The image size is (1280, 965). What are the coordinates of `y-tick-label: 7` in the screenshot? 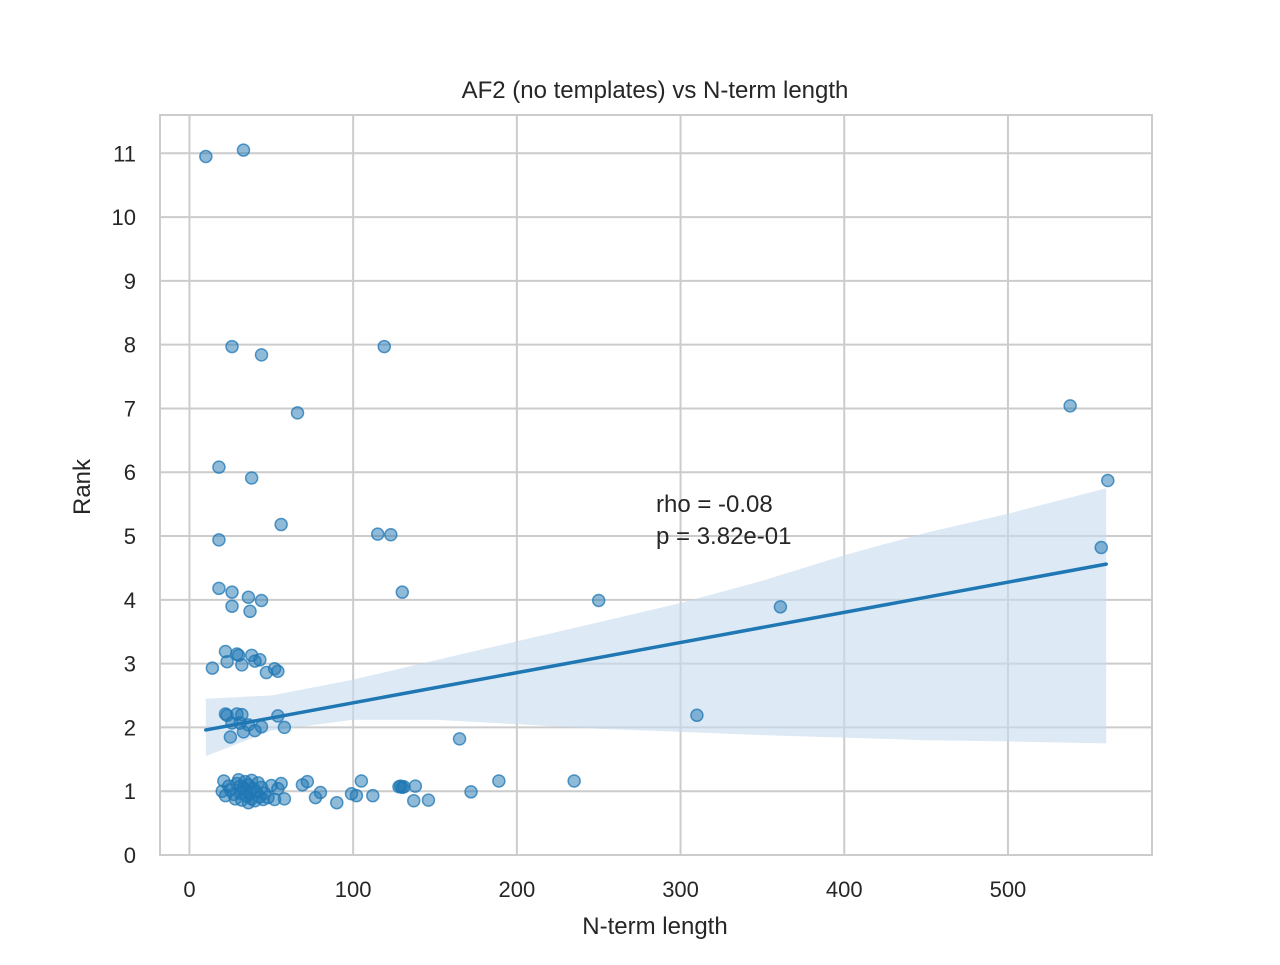 It's located at (130, 408).